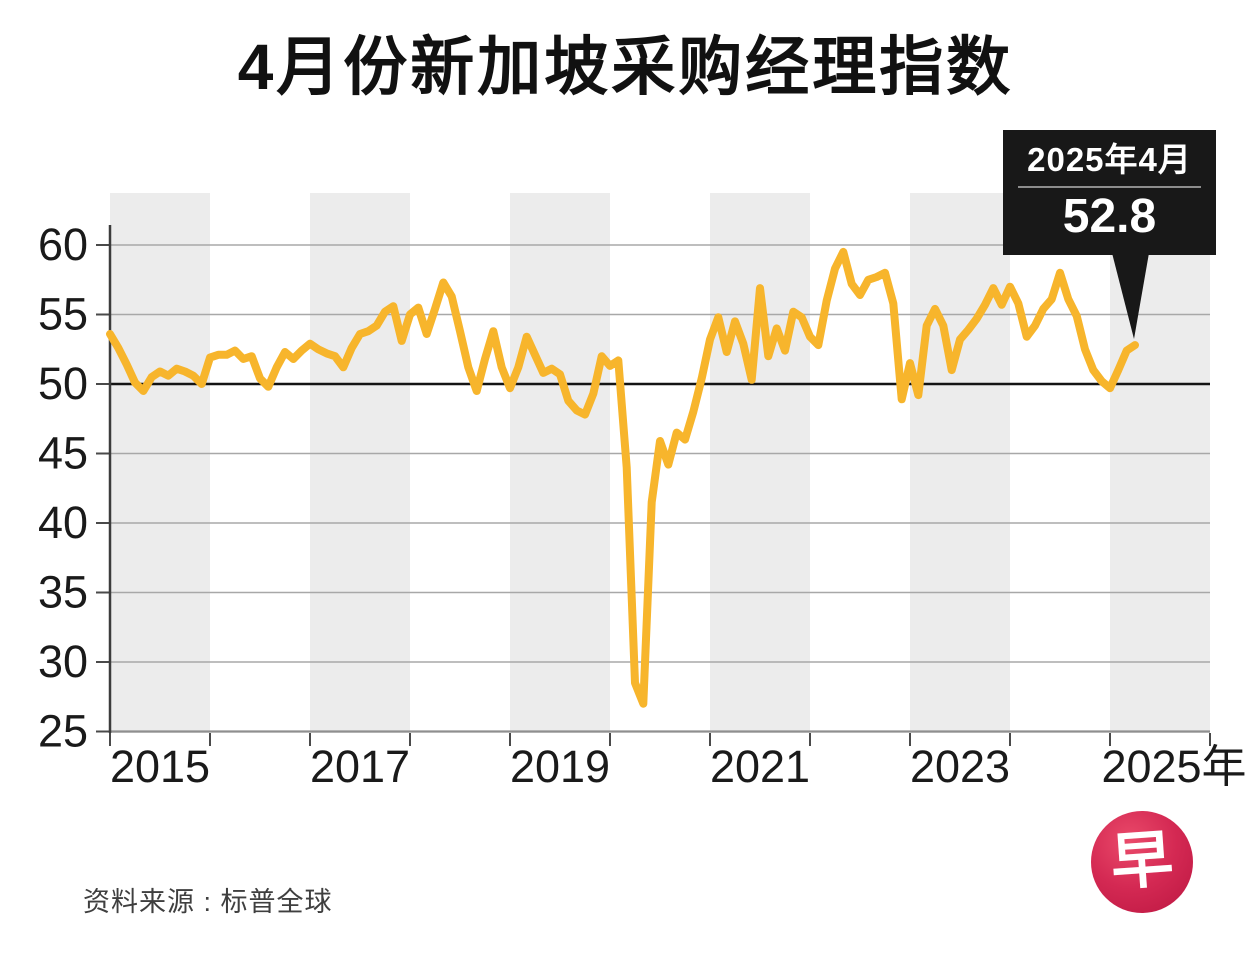 The image size is (1251, 962). What do you see at coordinates (63, 731) in the screenshot?
I see `y-axis-label-25: 25` at bounding box center [63, 731].